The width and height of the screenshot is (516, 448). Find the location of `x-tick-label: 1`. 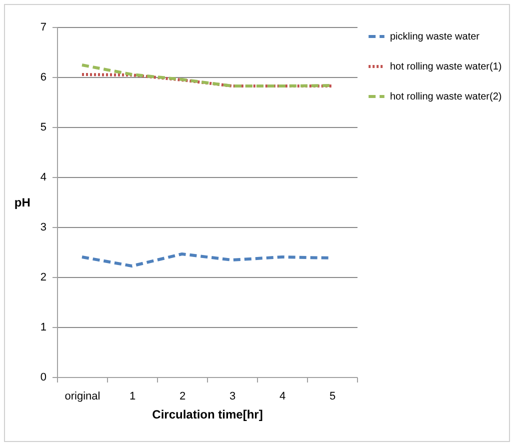

x-tick-label: 1 is located at coordinates (132, 396).